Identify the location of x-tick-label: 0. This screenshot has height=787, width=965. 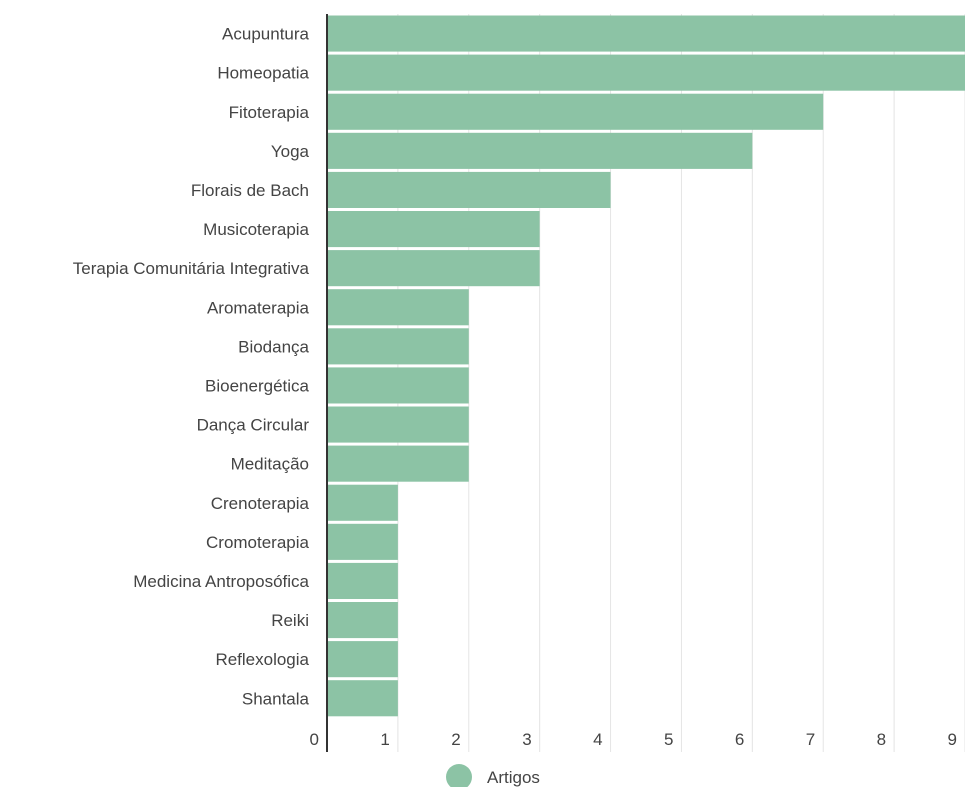
(314, 739).